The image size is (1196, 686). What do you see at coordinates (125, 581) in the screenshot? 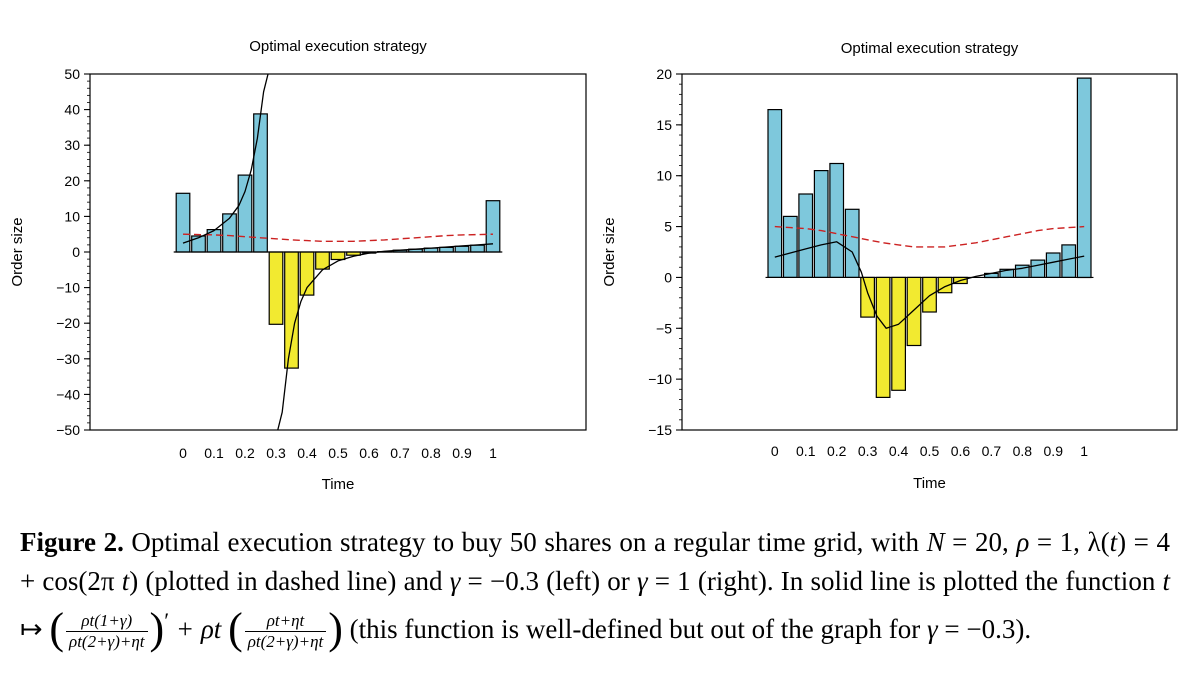
I see `caption-t2: t` at bounding box center [125, 581].